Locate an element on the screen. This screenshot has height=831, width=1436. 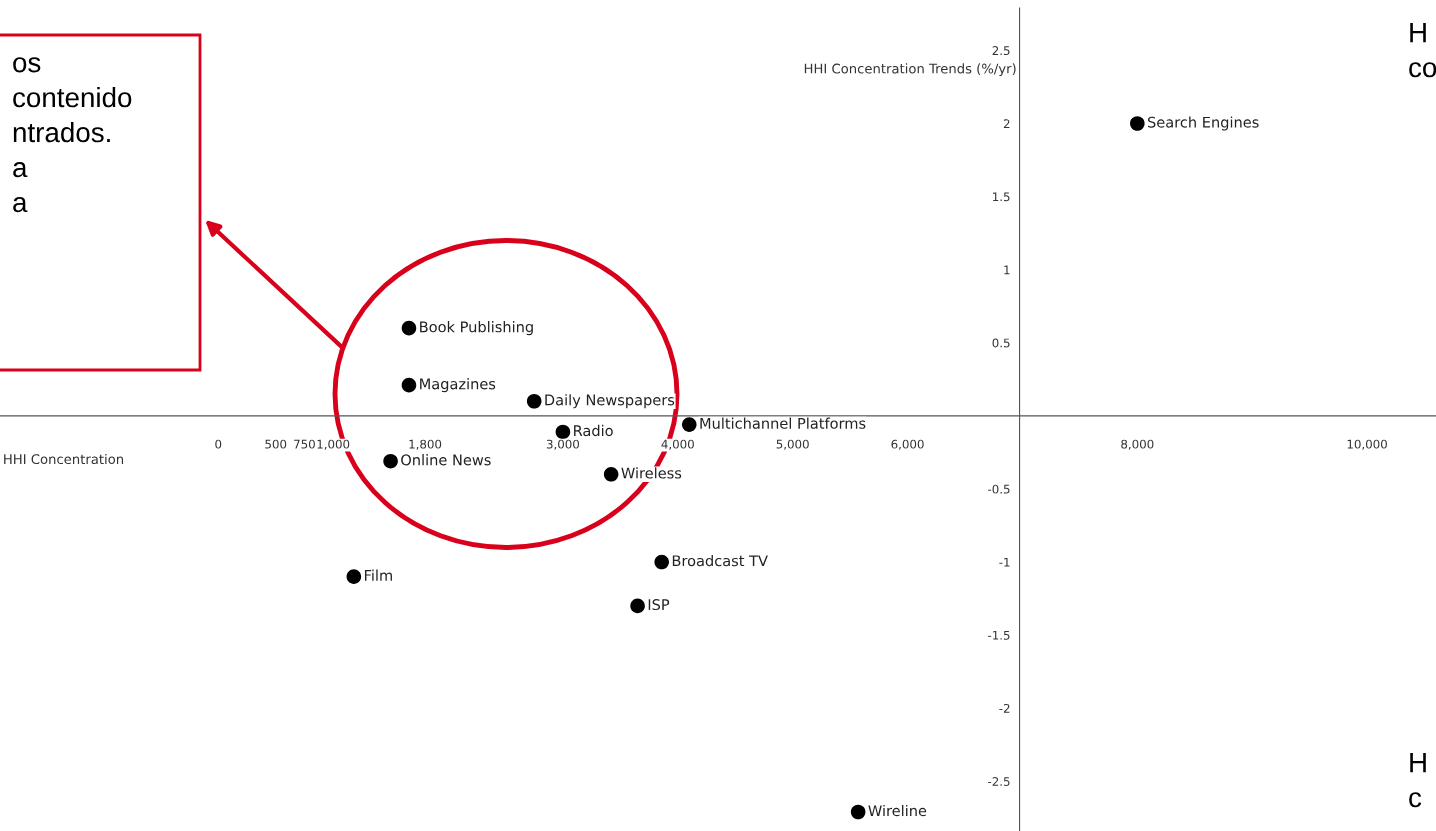
annotation: H c is located at coordinates (1417, 780).